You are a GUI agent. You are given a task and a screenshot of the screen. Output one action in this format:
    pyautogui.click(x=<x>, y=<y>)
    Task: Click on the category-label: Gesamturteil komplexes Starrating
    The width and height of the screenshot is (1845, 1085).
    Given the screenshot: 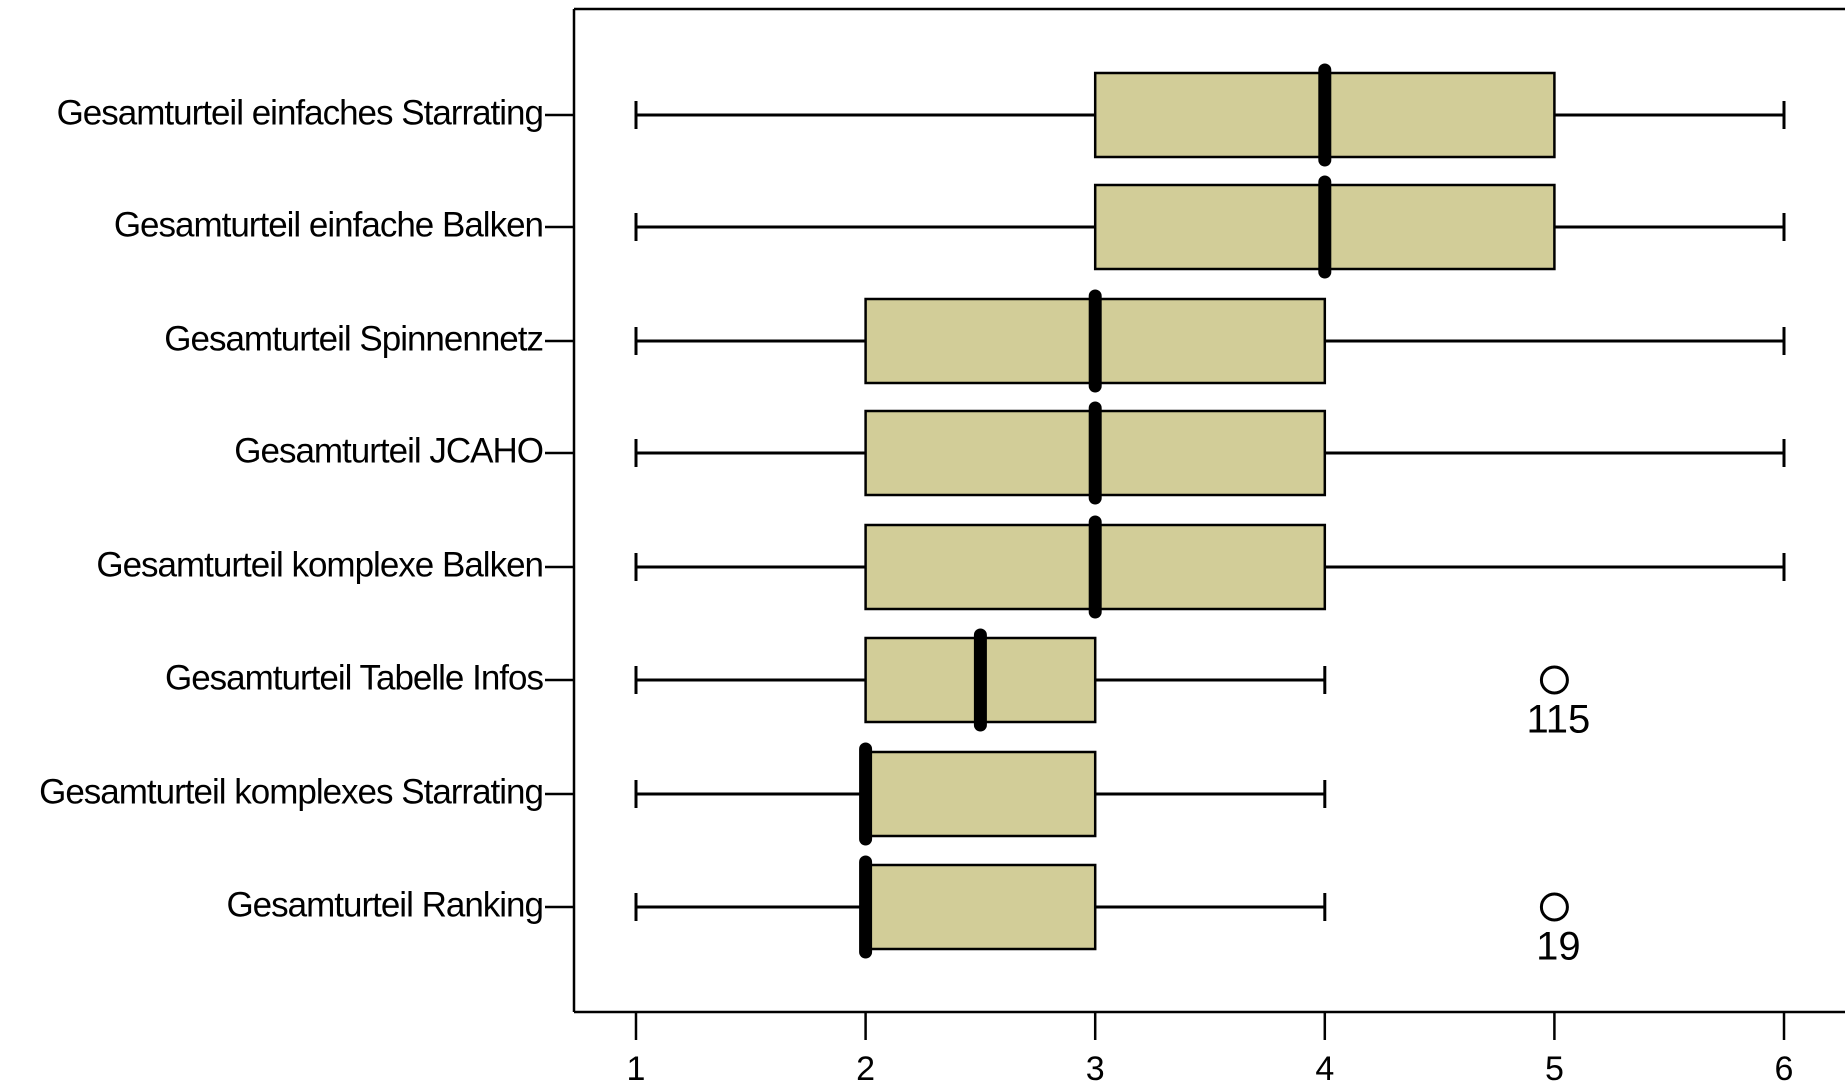 What is the action you would take?
    pyautogui.click(x=291, y=791)
    